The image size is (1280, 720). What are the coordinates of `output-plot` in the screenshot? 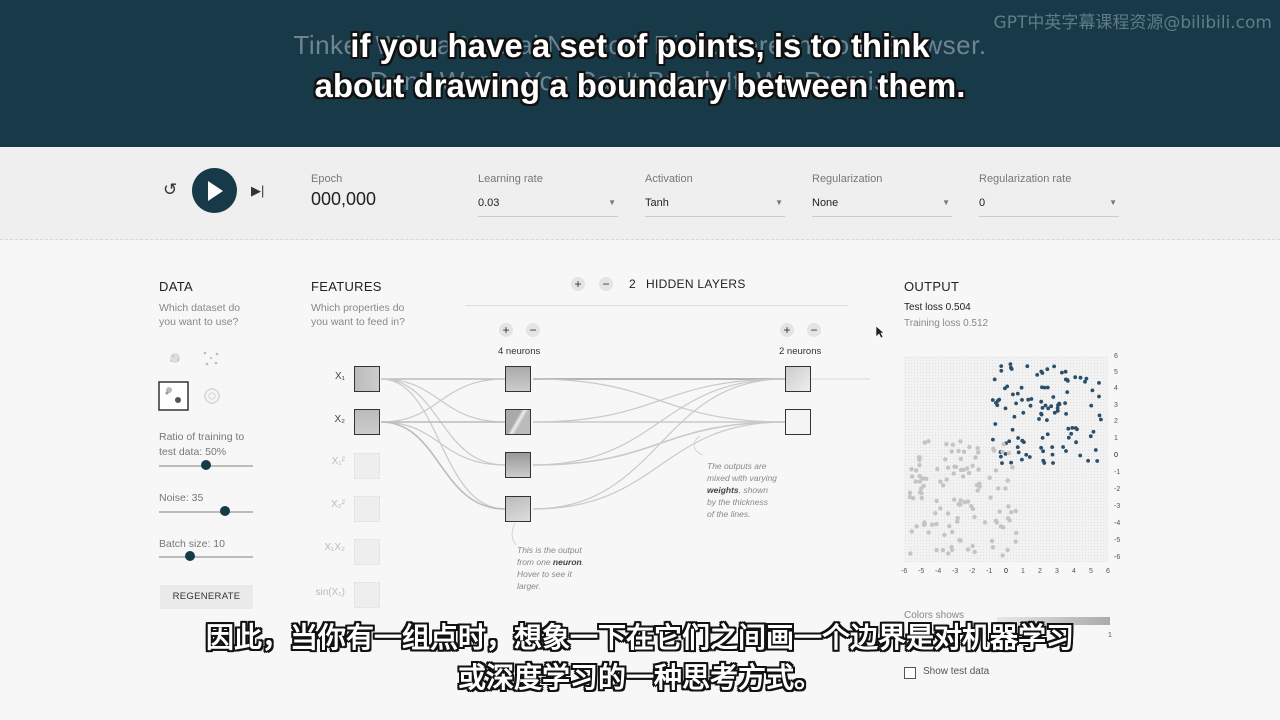 It's located at (1006, 459).